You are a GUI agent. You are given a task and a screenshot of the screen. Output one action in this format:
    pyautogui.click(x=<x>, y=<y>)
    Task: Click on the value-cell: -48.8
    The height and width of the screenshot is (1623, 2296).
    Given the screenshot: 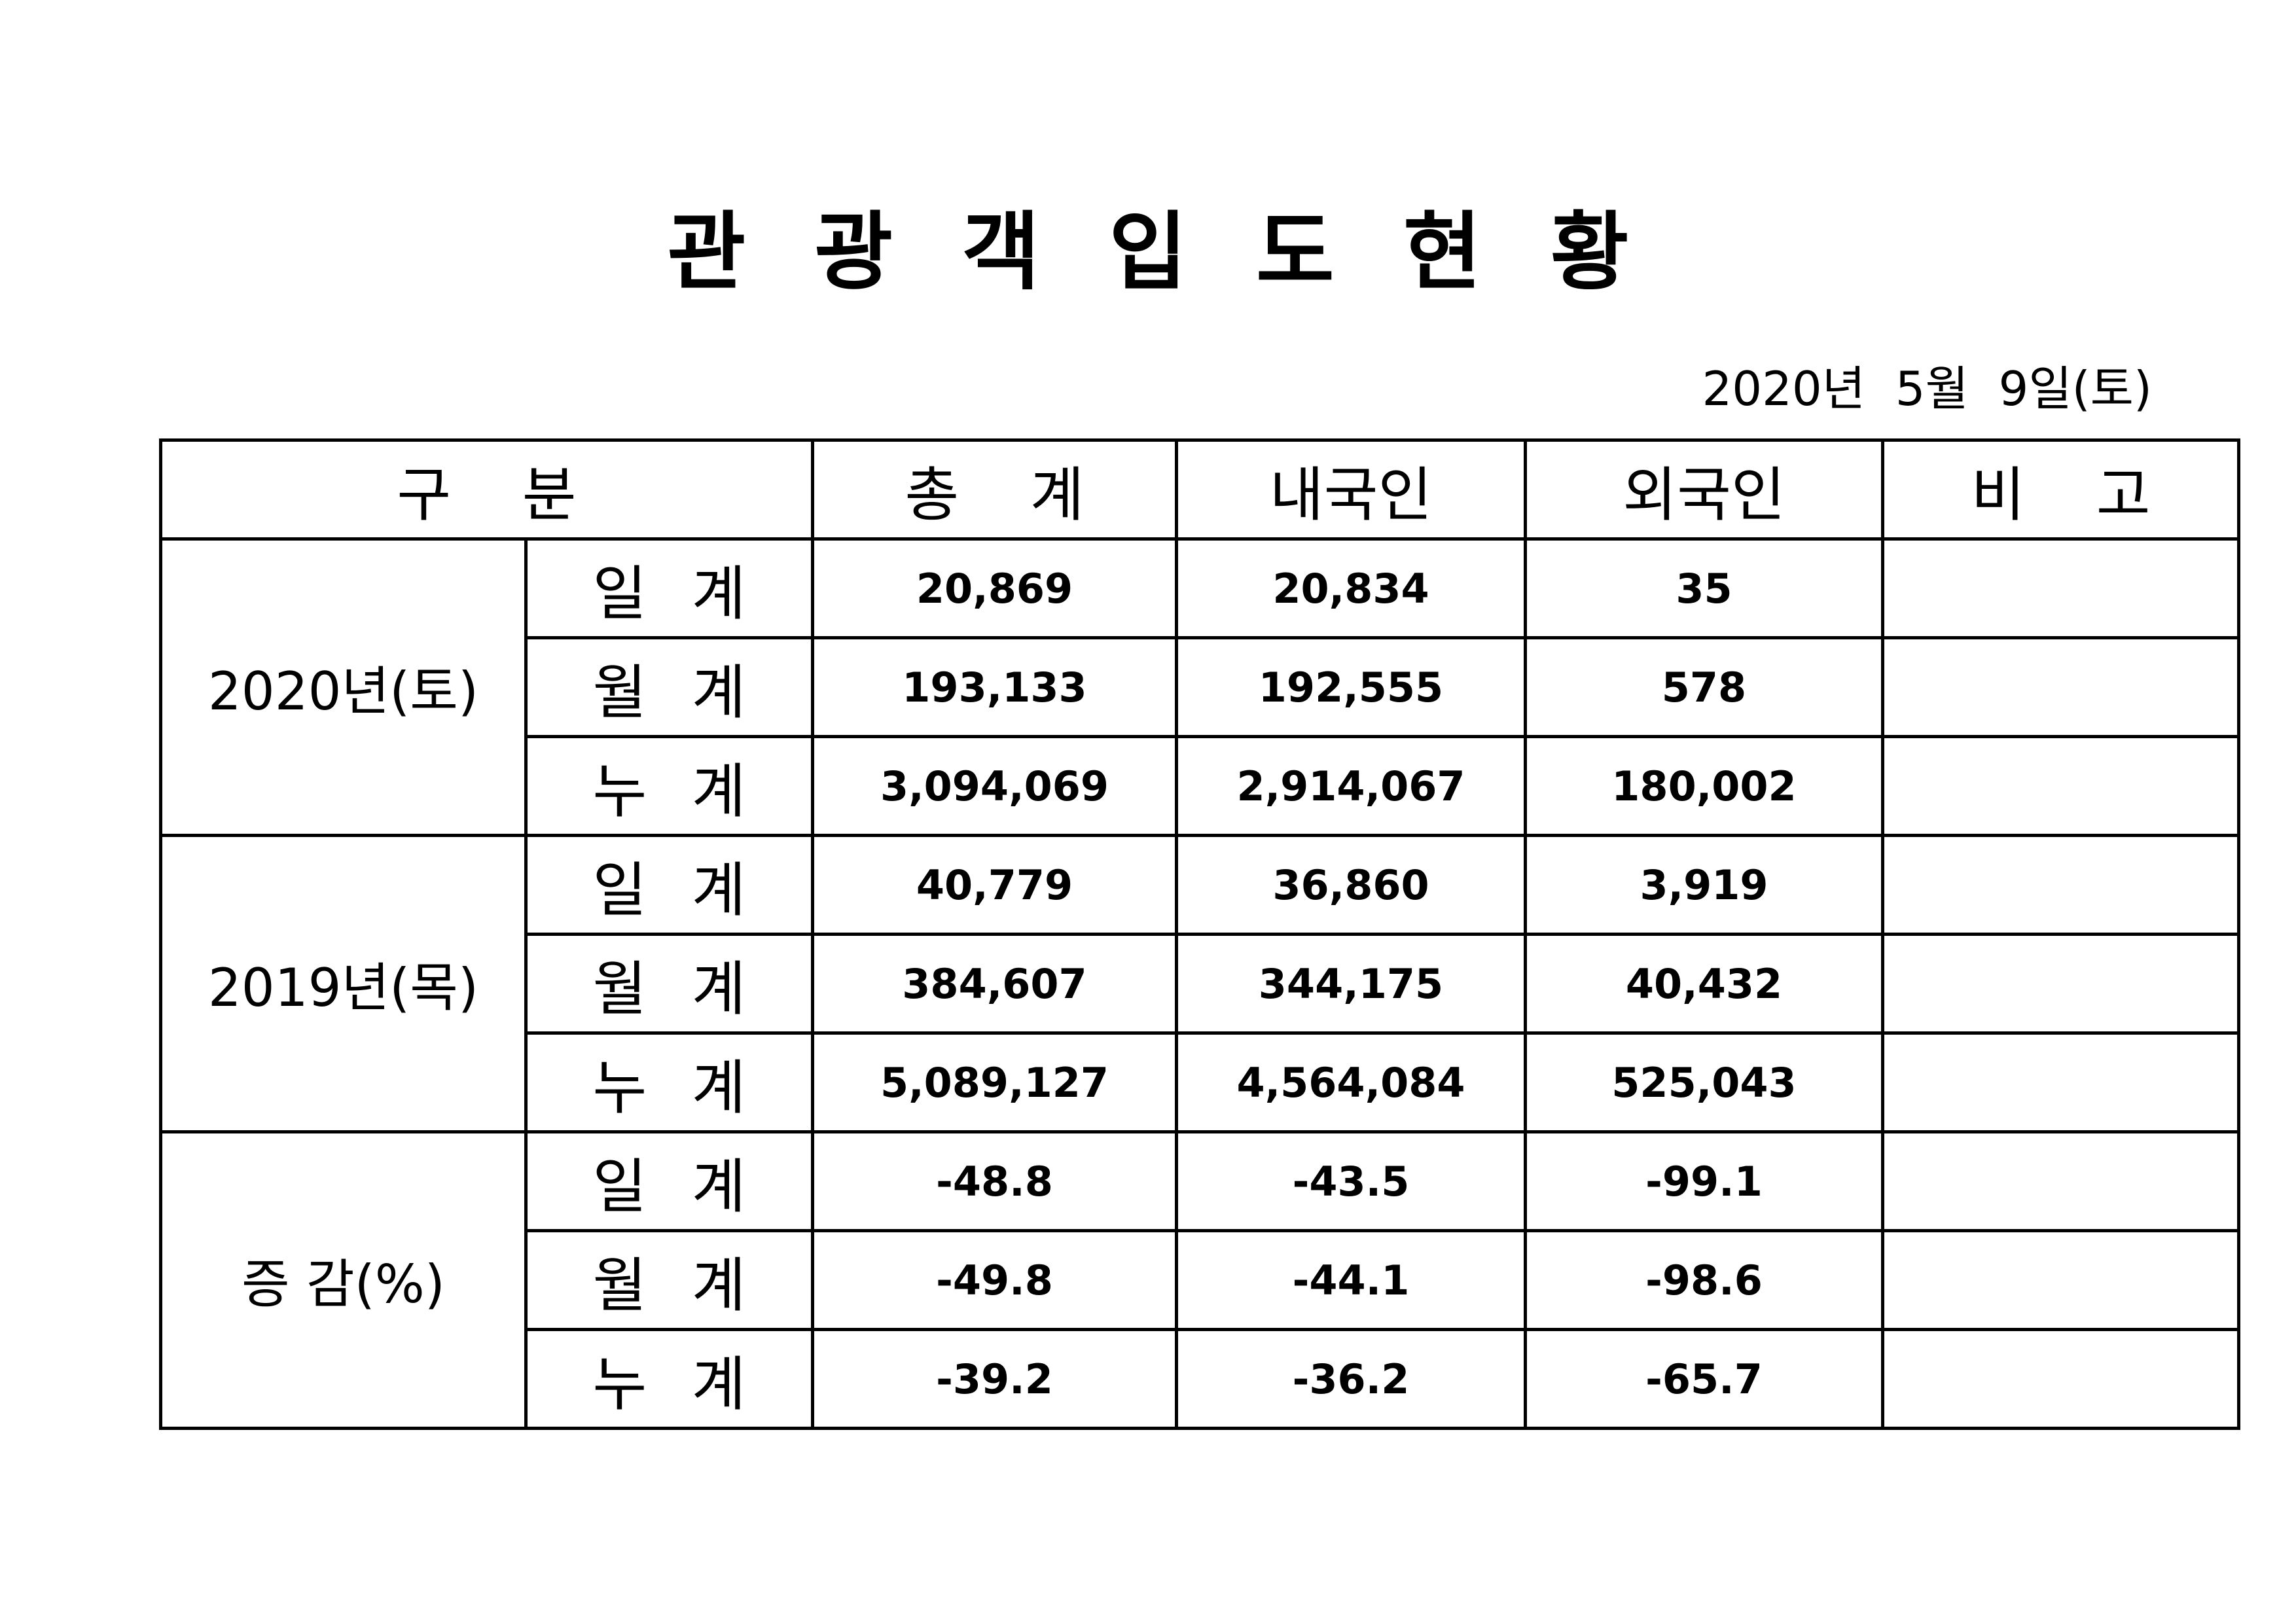 What is the action you would take?
    pyautogui.click(x=995, y=1181)
    